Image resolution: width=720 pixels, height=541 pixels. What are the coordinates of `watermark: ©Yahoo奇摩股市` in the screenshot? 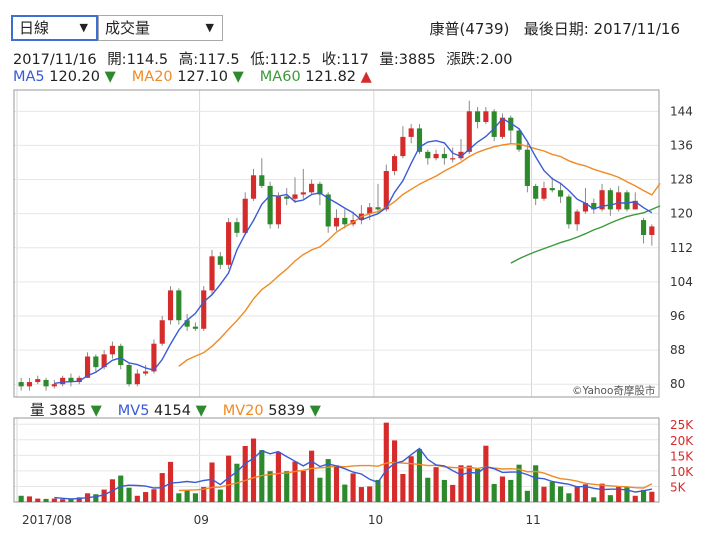 It's located at (613, 390).